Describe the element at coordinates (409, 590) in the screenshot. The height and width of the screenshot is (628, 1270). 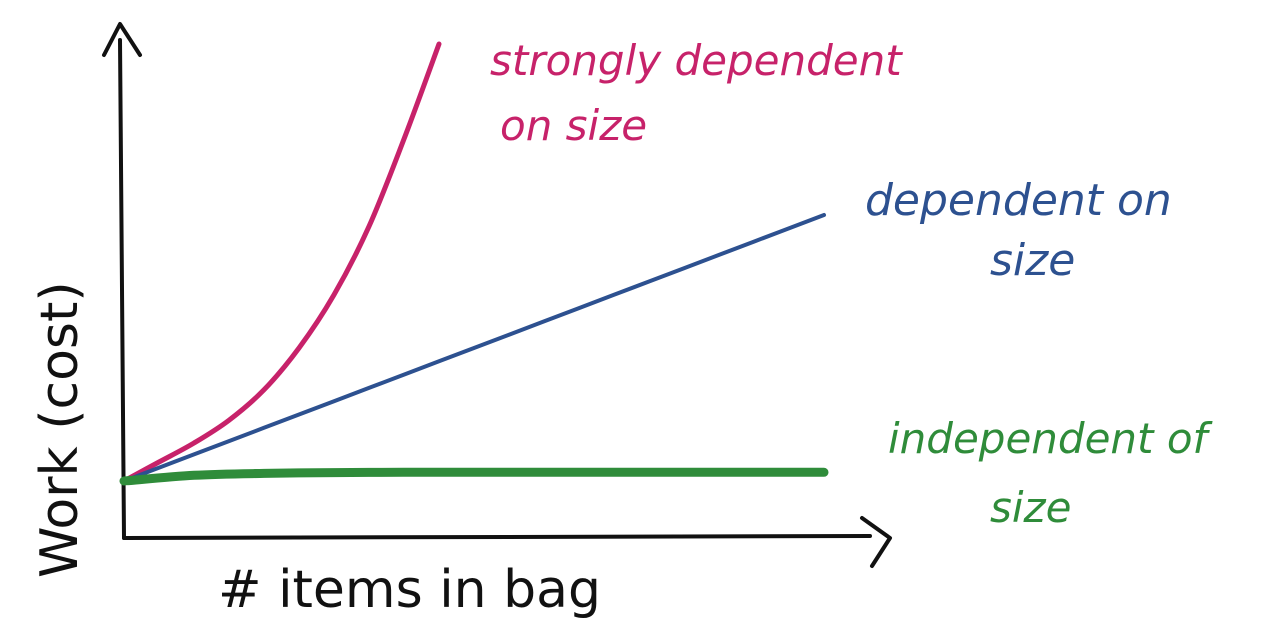
I see `x-axis-label: # items in bag` at that location.